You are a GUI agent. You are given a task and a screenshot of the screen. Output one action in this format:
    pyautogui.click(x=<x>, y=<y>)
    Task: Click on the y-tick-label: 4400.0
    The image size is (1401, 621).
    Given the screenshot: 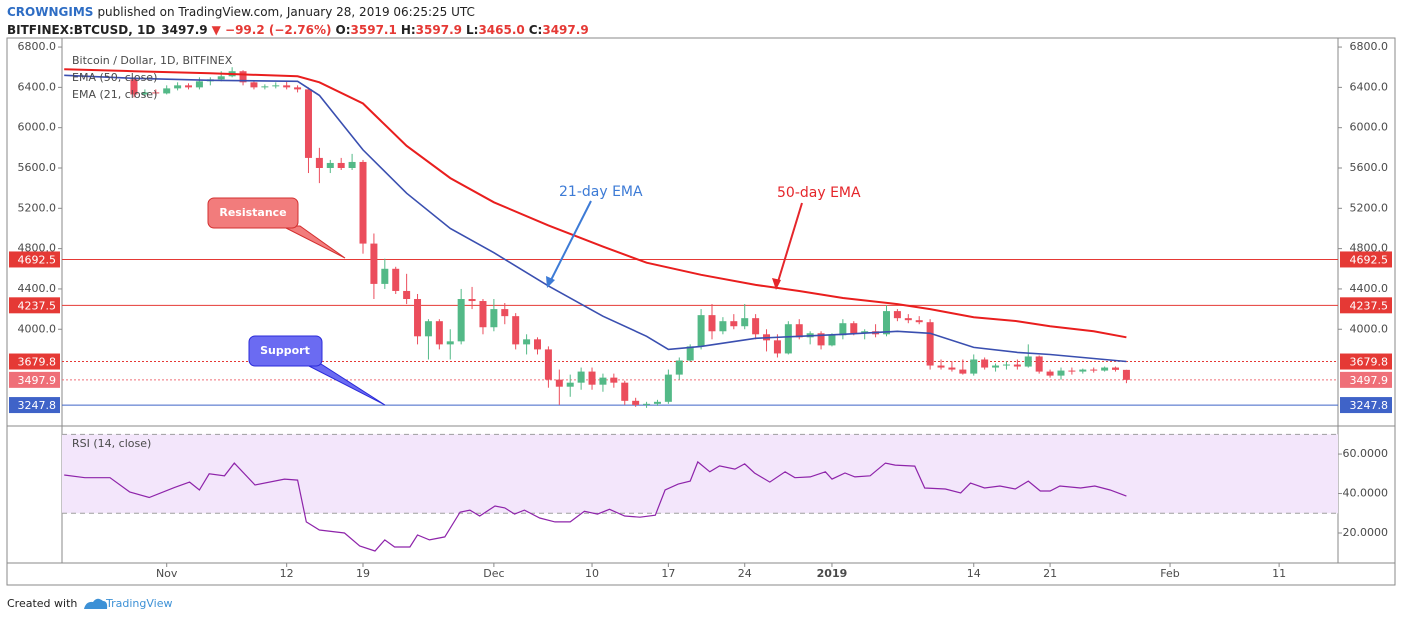 What is the action you would take?
    pyautogui.click(x=1369, y=288)
    